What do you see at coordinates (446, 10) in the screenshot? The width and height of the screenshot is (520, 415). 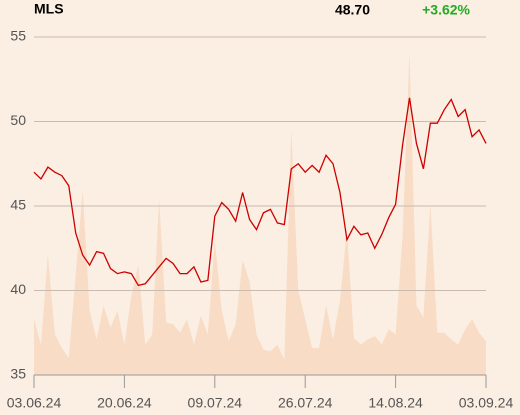 I see `change: +3.62%` at bounding box center [446, 10].